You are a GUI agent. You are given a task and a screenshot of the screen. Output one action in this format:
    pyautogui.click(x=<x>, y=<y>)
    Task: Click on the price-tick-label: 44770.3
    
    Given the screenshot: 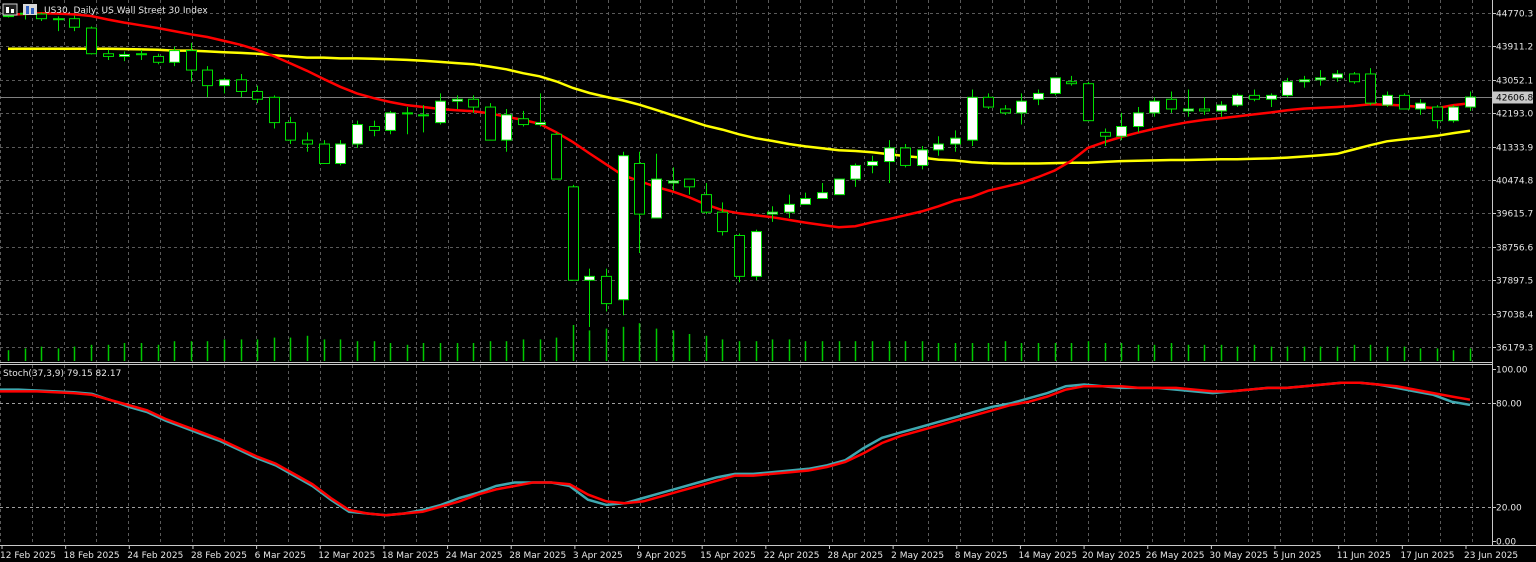 What is the action you would take?
    pyautogui.click(x=1514, y=15)
    